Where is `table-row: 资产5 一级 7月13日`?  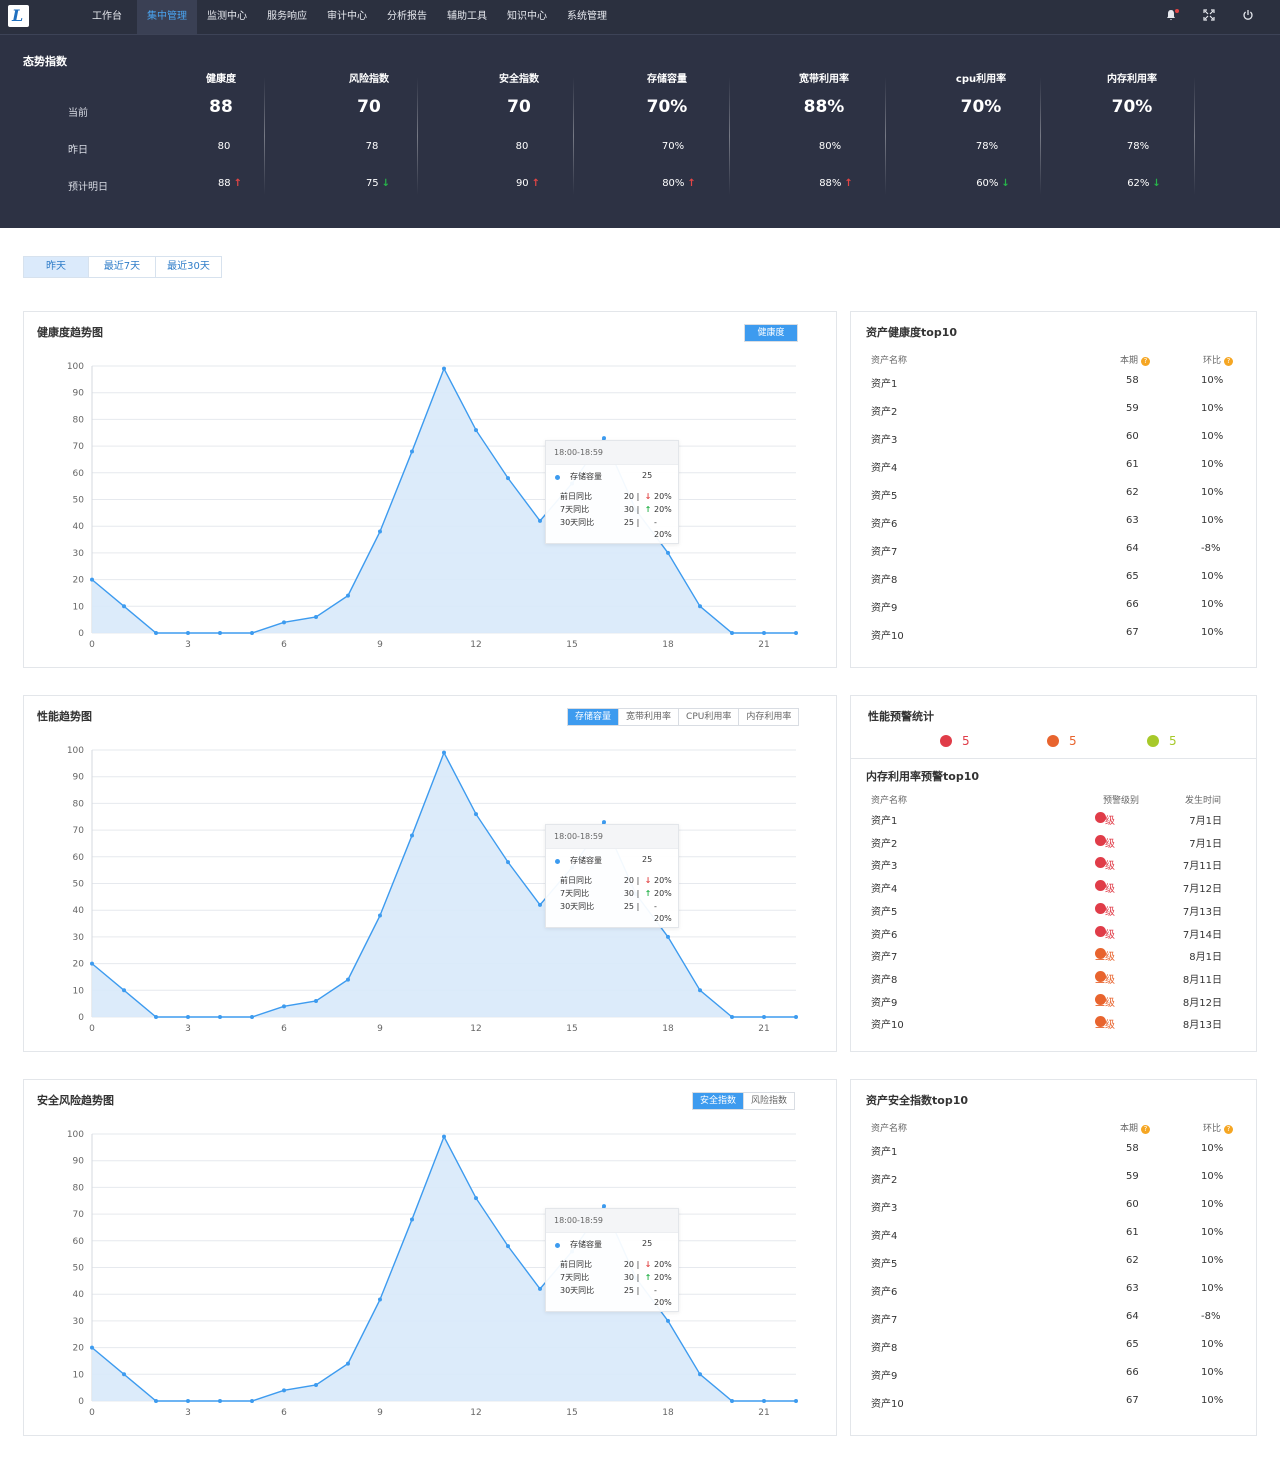
table-row: 资产5 一级 7月13日 is located at coordinates (1053, 913).